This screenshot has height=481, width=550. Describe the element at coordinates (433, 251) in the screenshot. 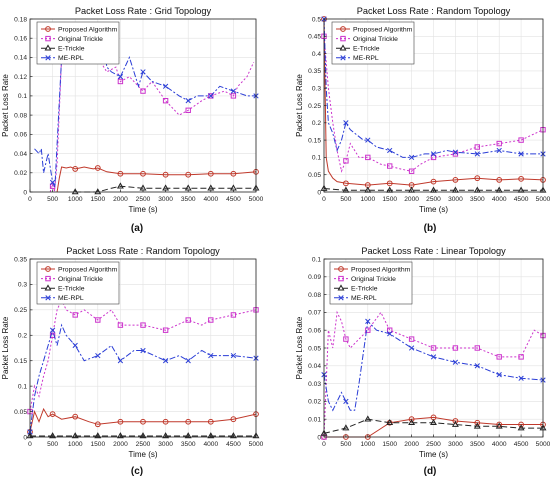

I see `chart-title: Packet Loss Rate : Linear Topology` at that location.